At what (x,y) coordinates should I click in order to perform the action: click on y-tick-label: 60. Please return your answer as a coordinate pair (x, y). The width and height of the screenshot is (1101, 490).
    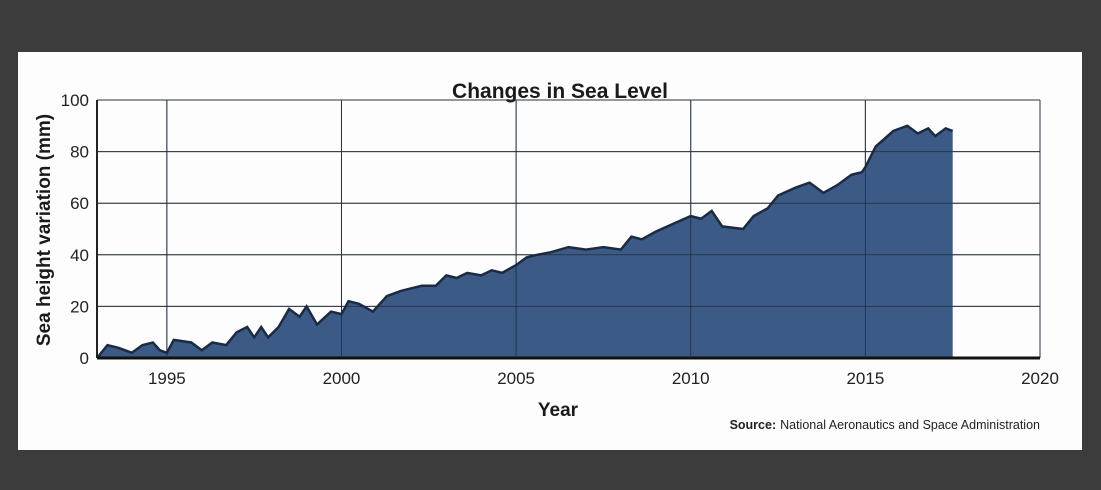
    Looking at the image, I should click on (79, 203).